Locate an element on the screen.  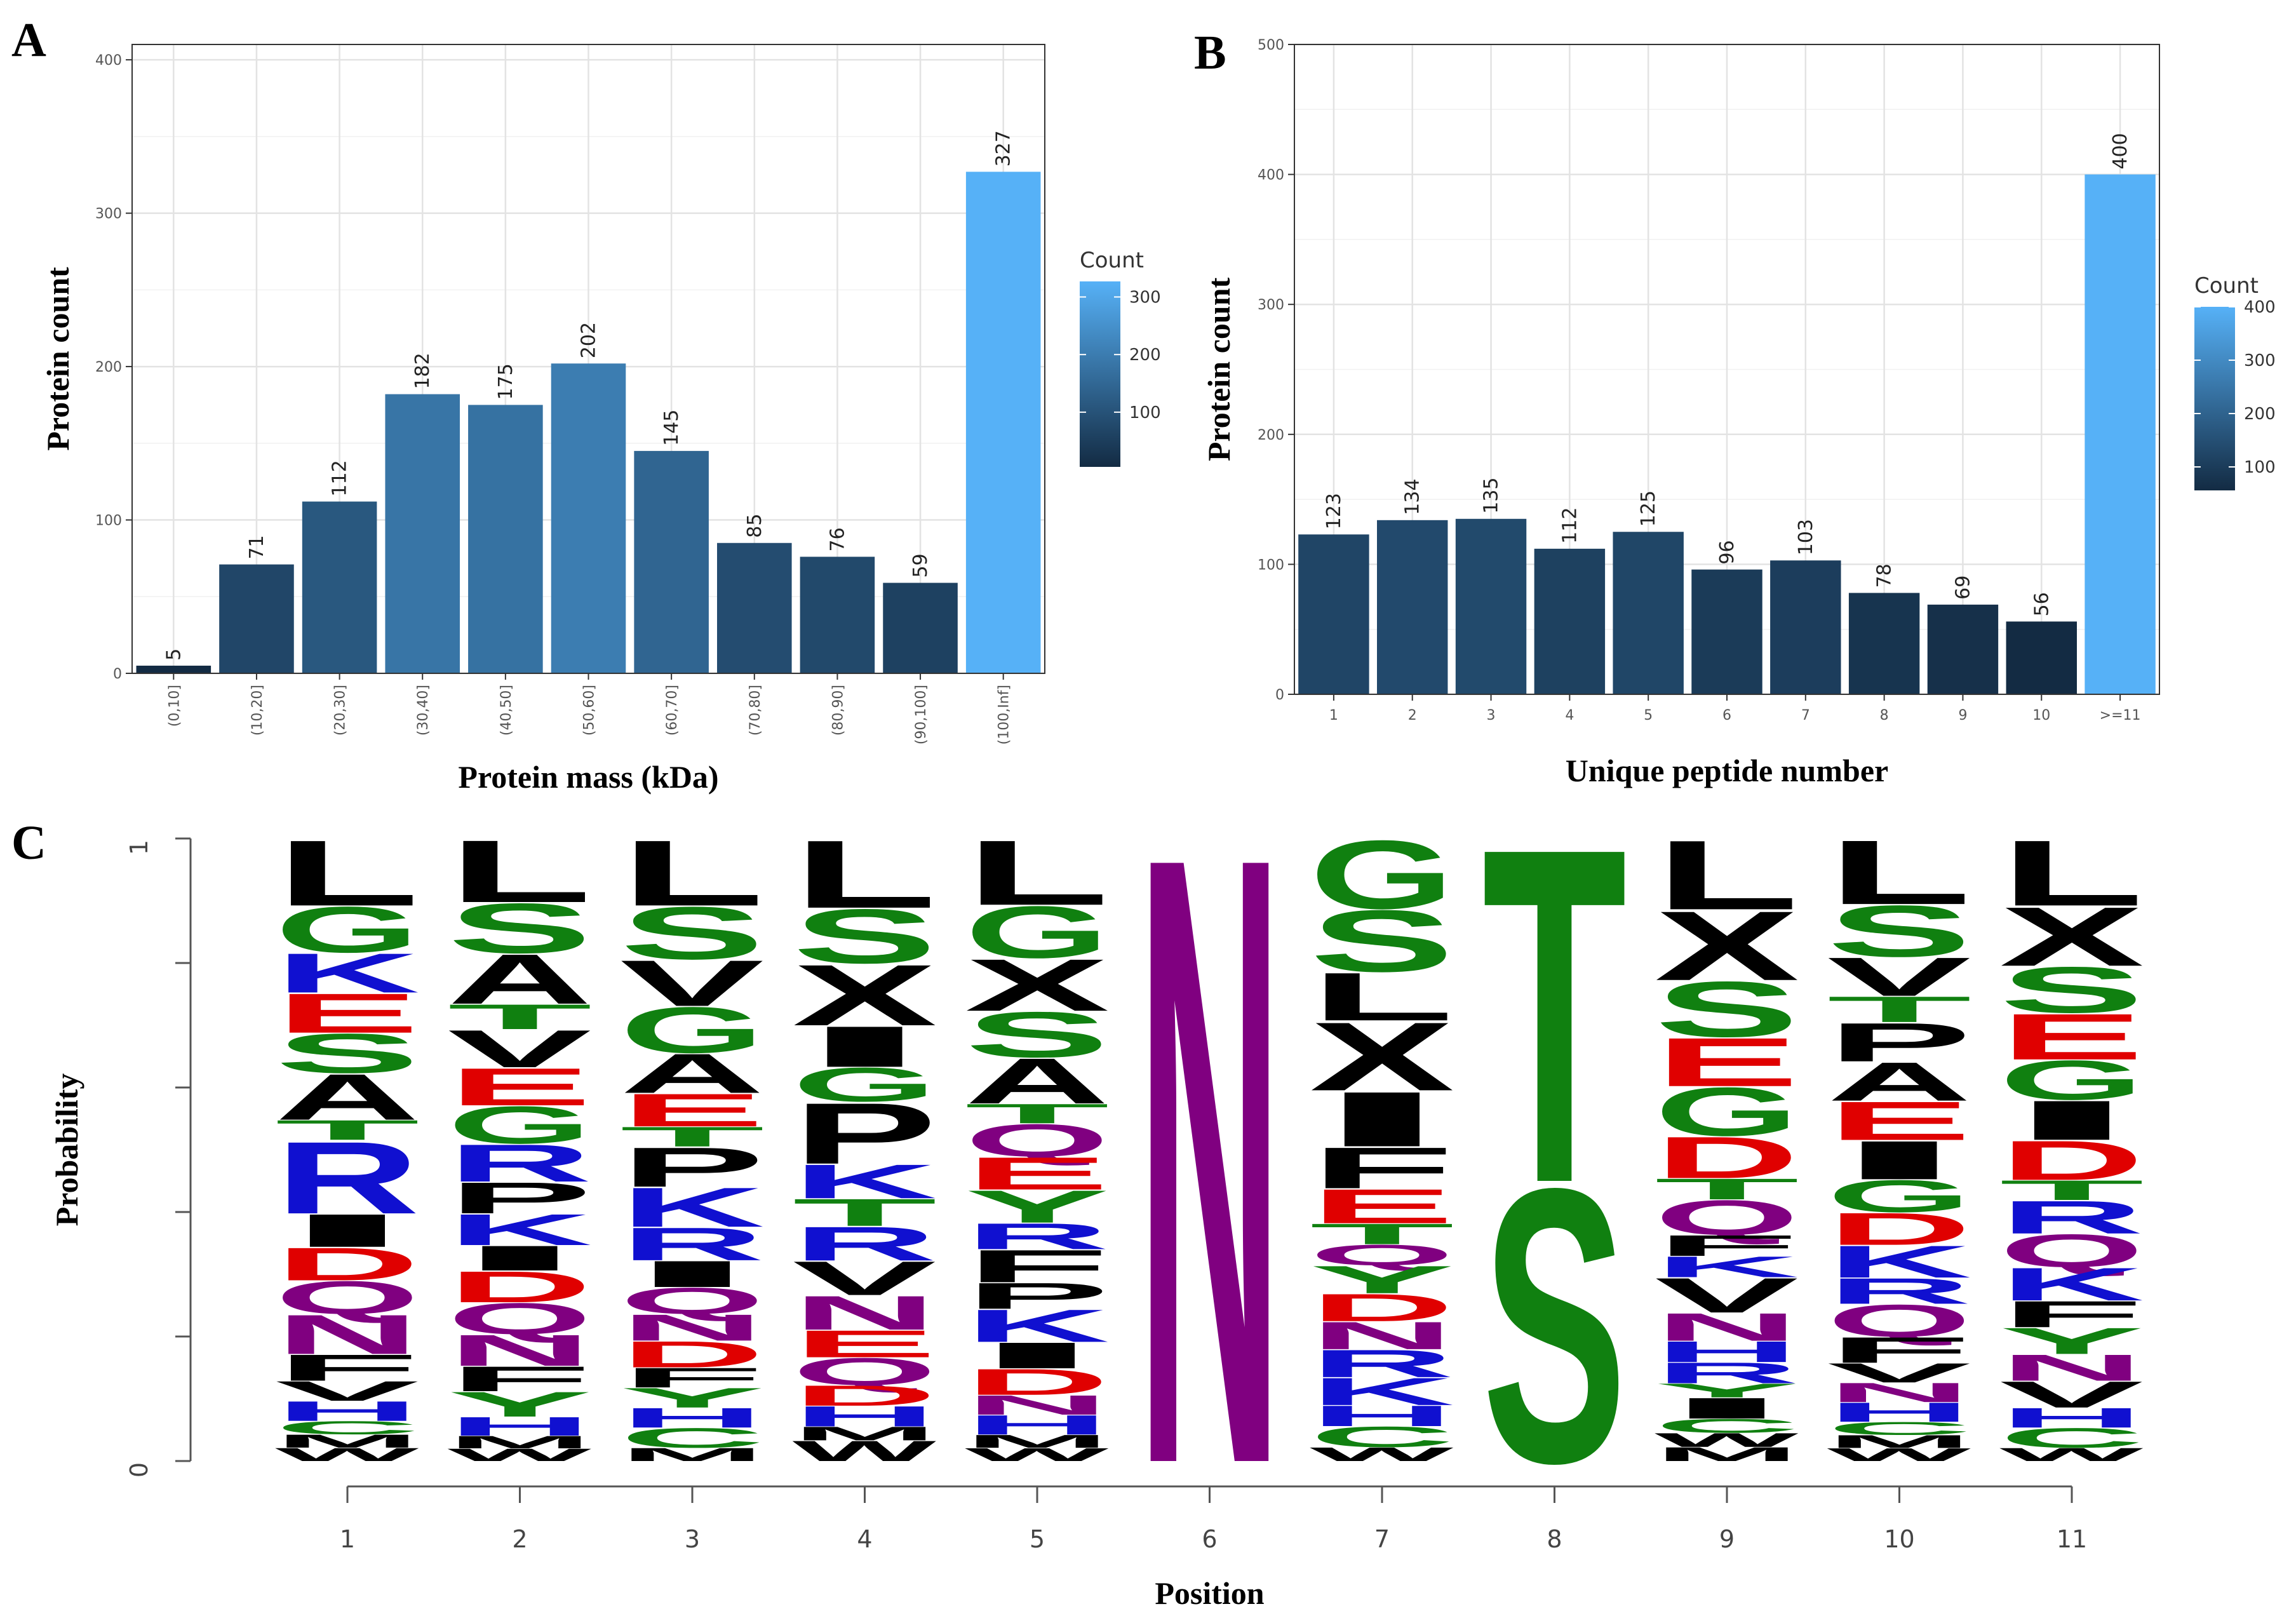
logo-letter-pos10-A: A is located at coordinates (1899, 1082).